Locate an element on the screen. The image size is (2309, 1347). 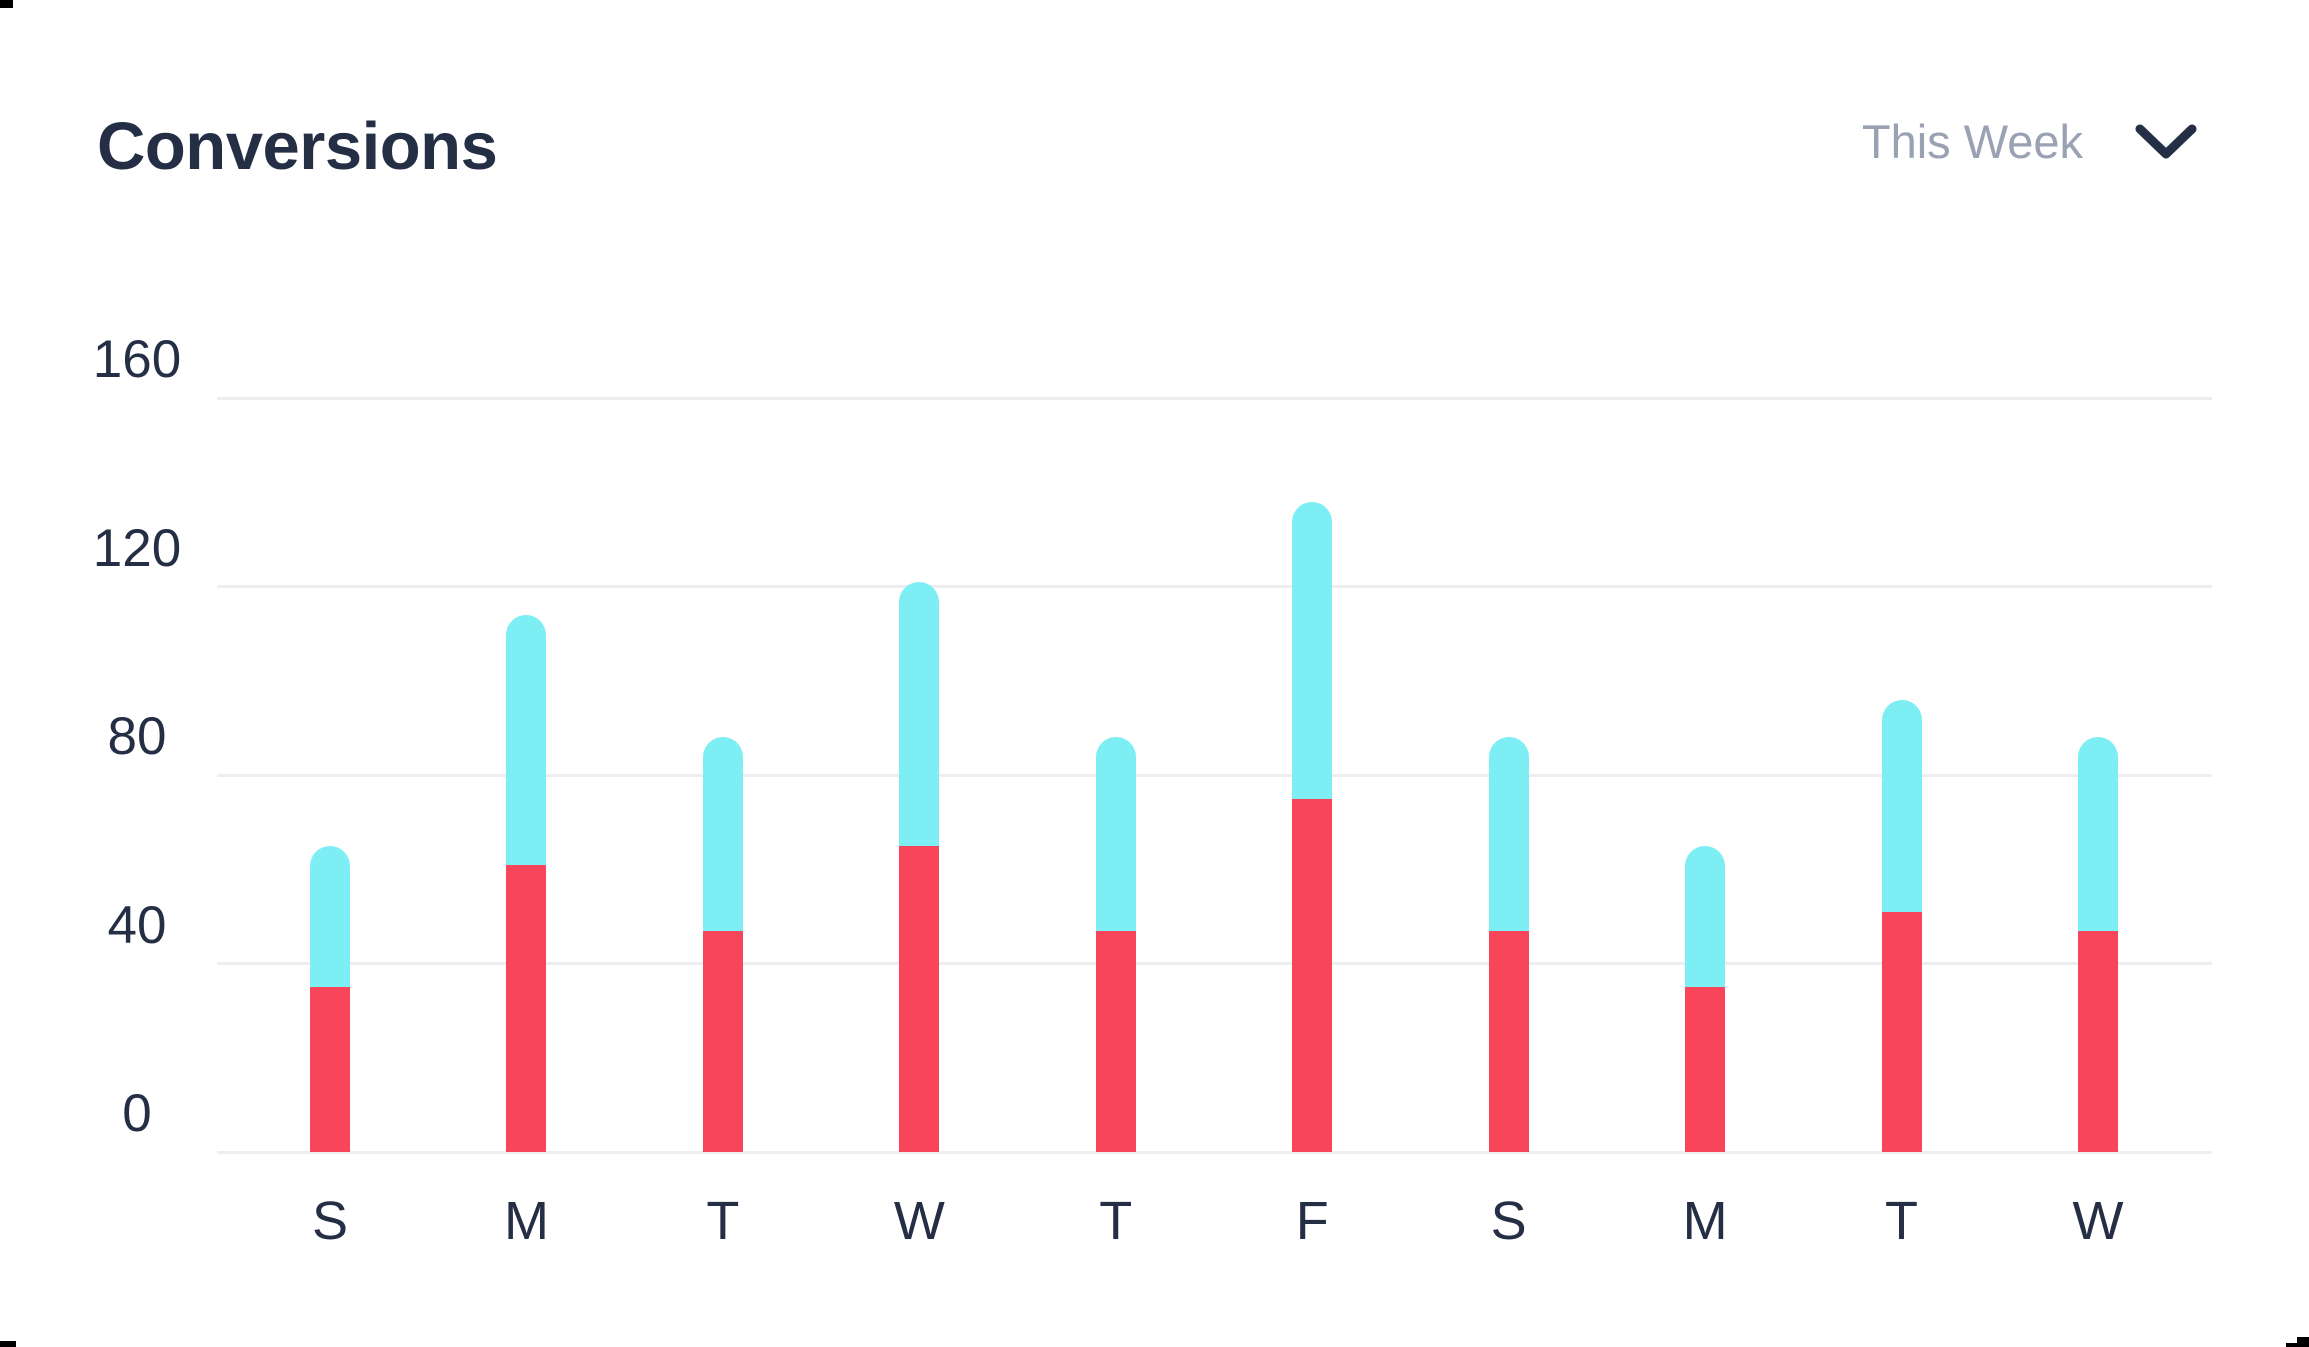
bar-6-F is located at coordinates (1312, 826).